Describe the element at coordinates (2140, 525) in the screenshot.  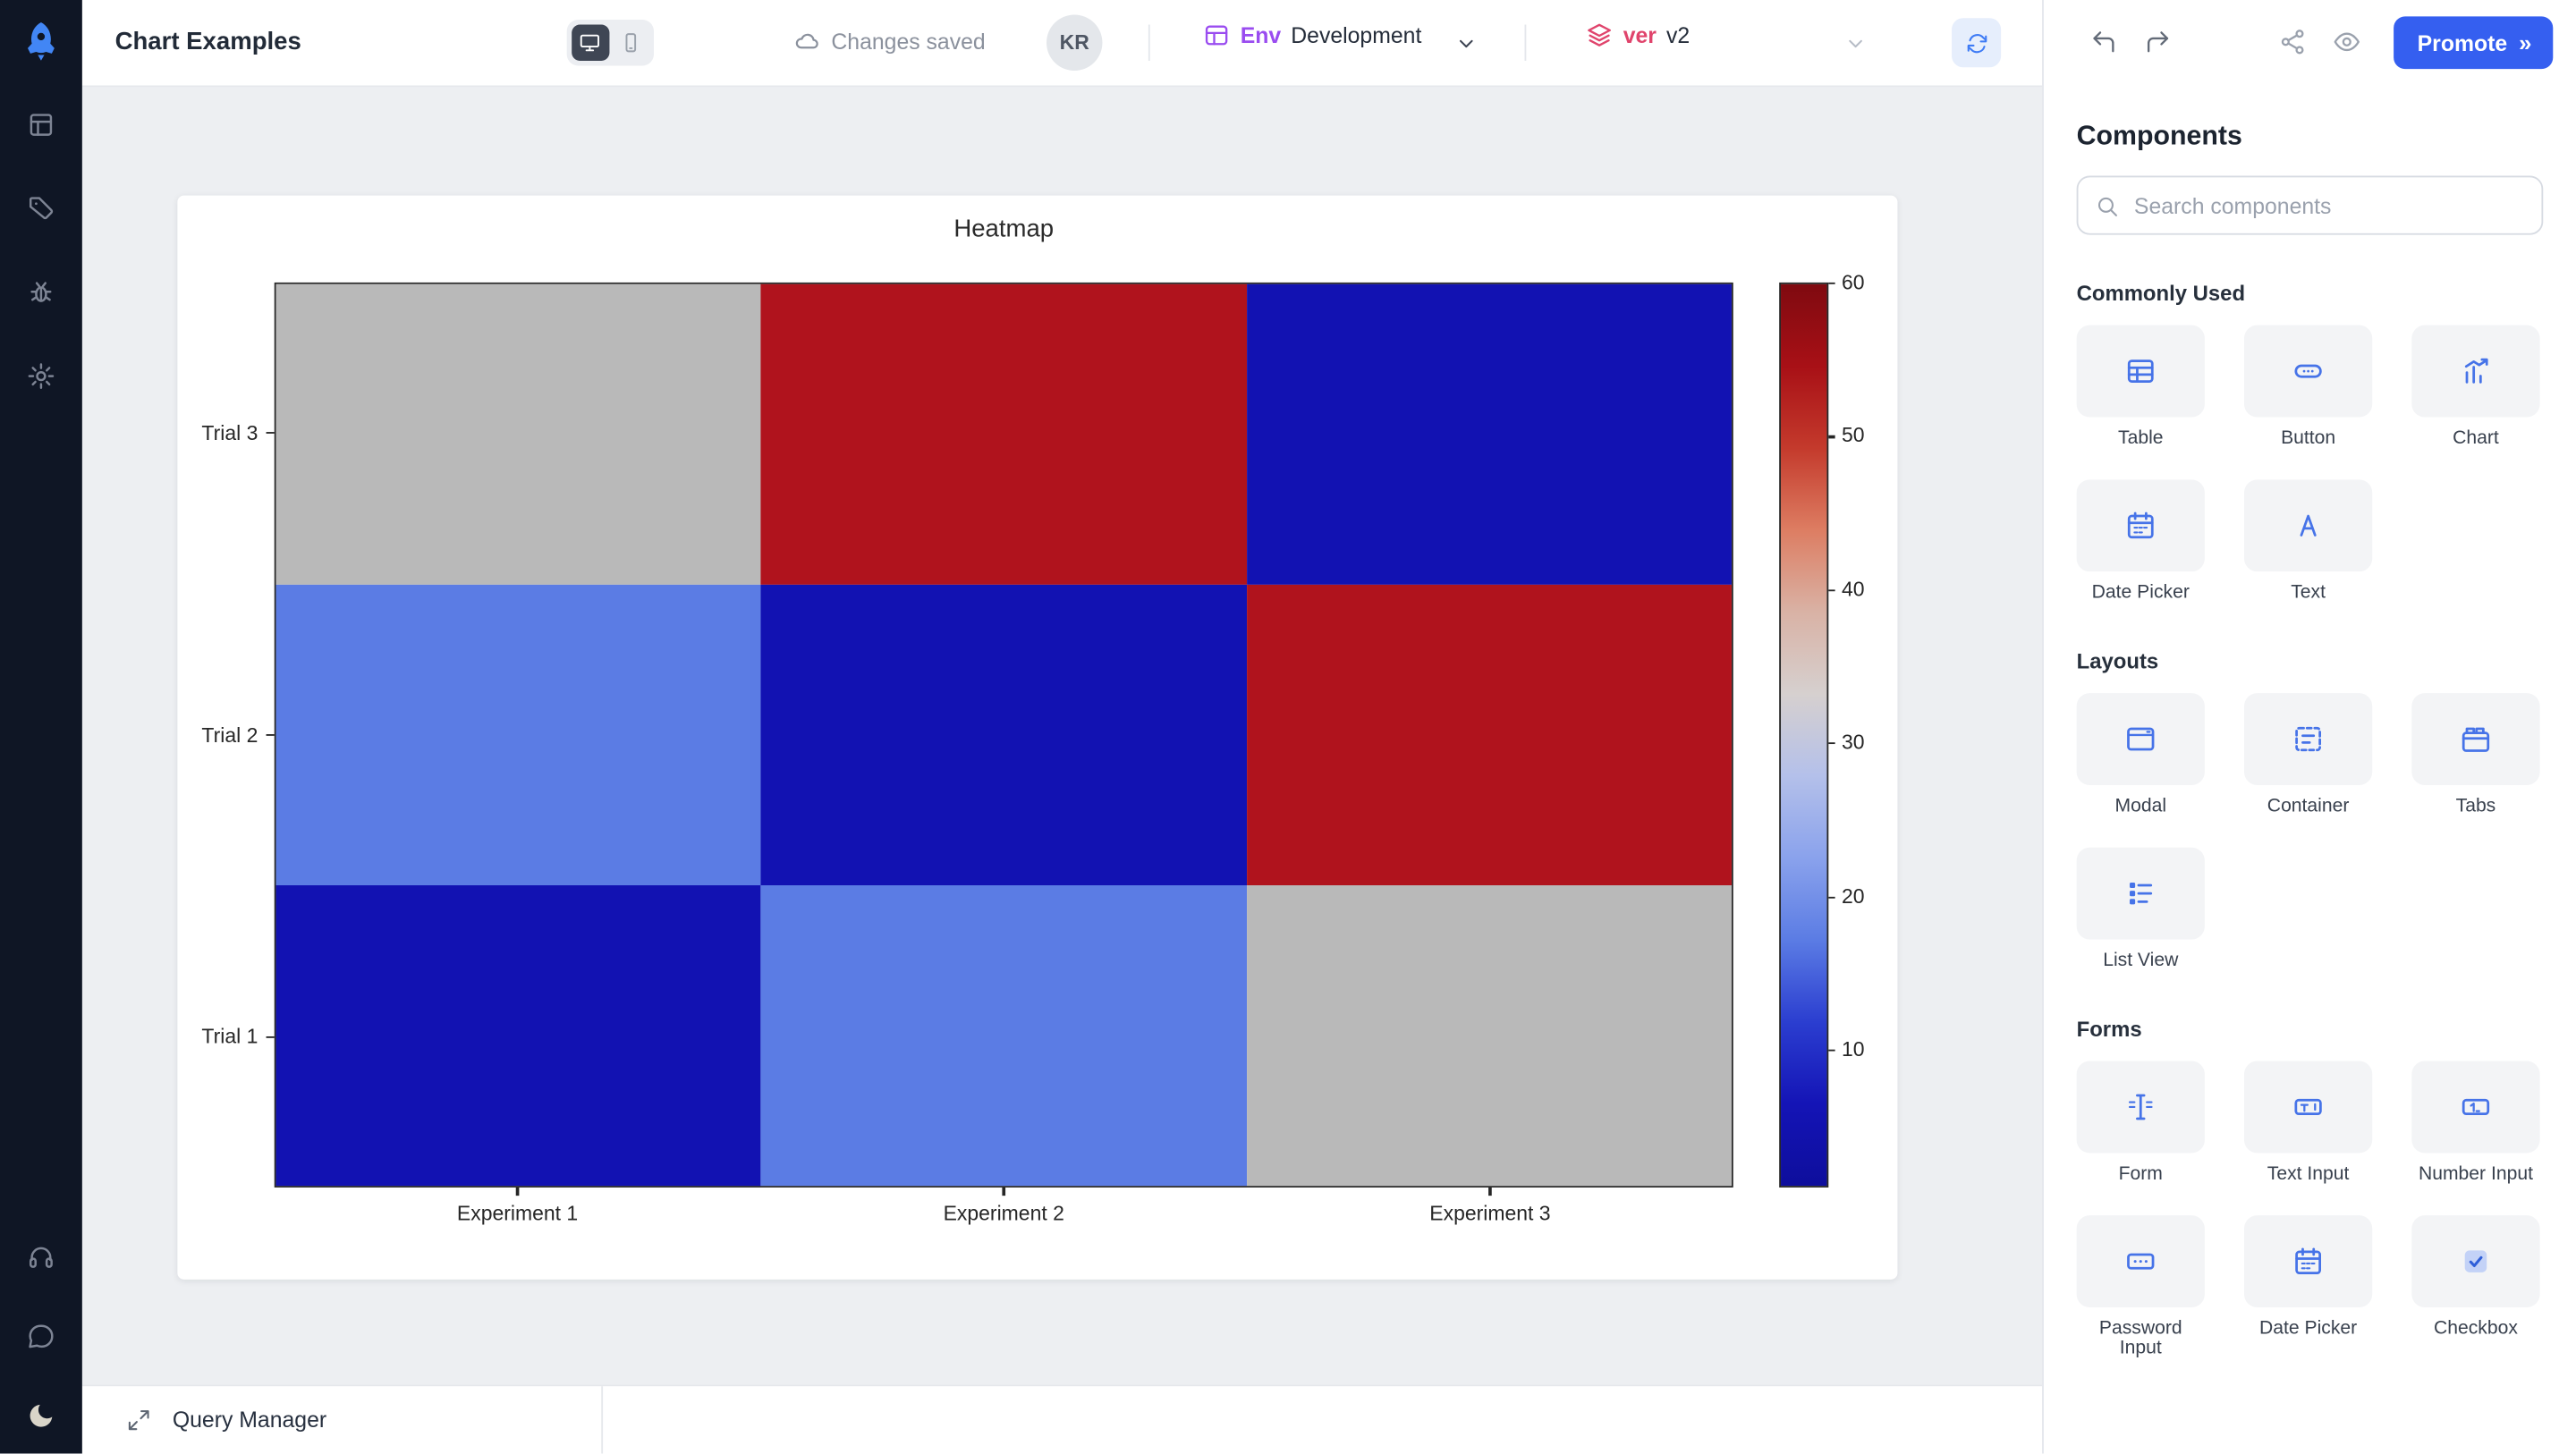
I see `calendar-icon` at that location.